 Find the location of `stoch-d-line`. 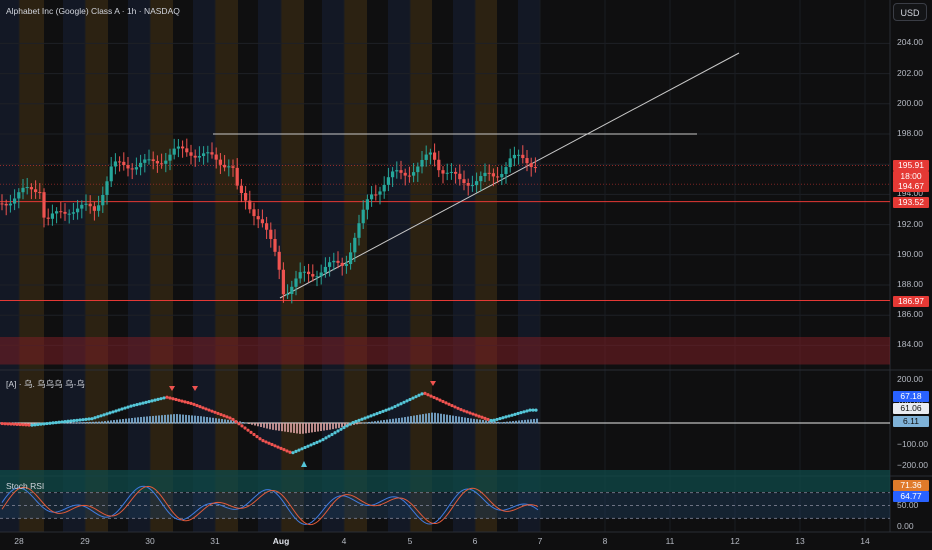

stoch-d-line is located at coordinates (270, 505).